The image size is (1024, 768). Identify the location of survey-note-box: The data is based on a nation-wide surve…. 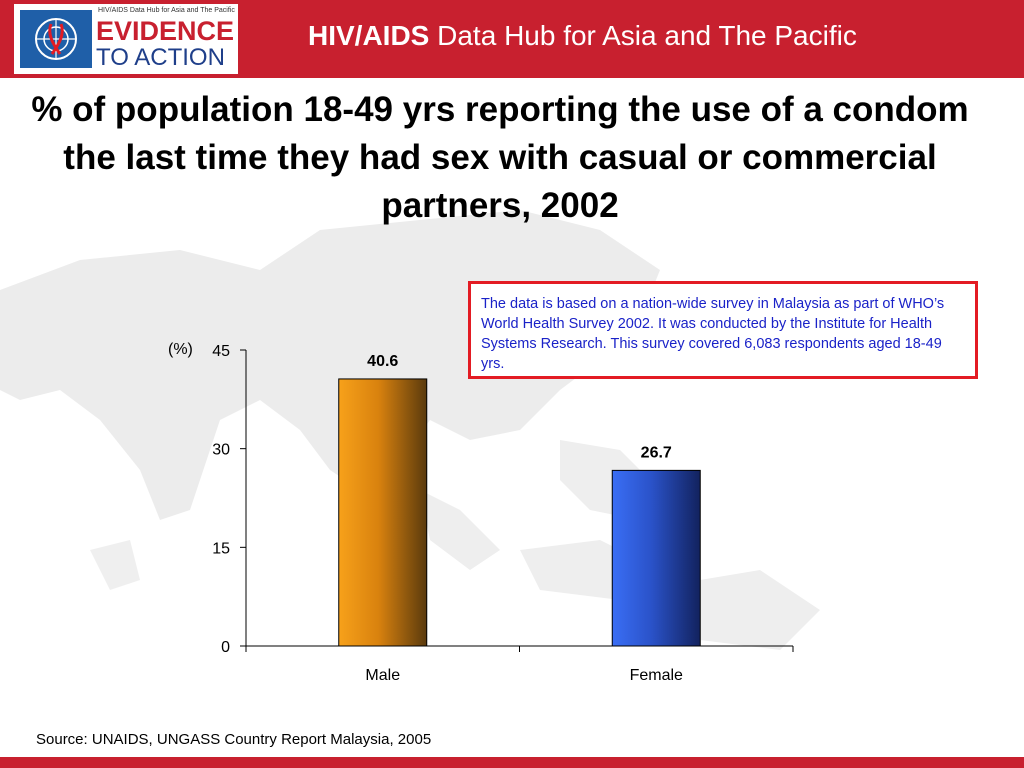
(723, 330).